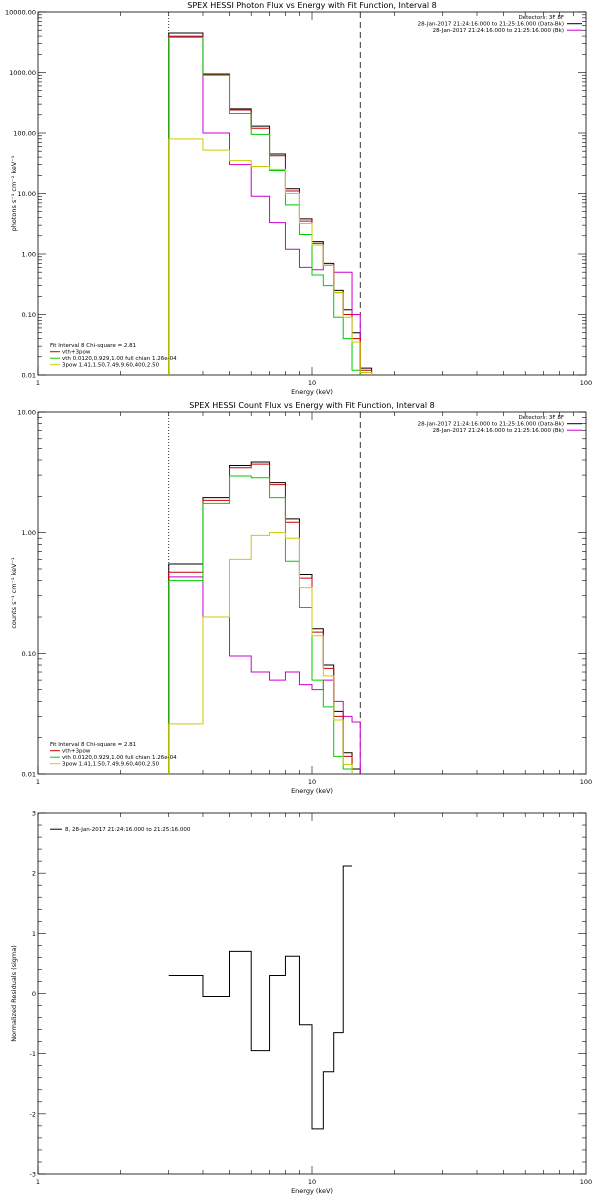 The width and height of the screenshot is (600, 1200). What do you see at coordinates (33, 1054) in the screenshot?
I see `y-tick-label: -1` at bounding box center [33, 1054].